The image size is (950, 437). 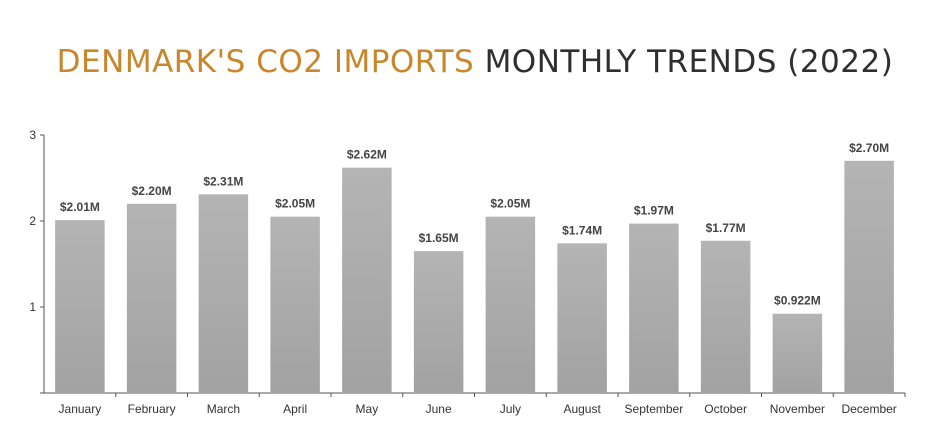 What do you see at coordinates (868, 409) in the screenshot?
I see `x-category-label: December` at bounding box center [868, 409].